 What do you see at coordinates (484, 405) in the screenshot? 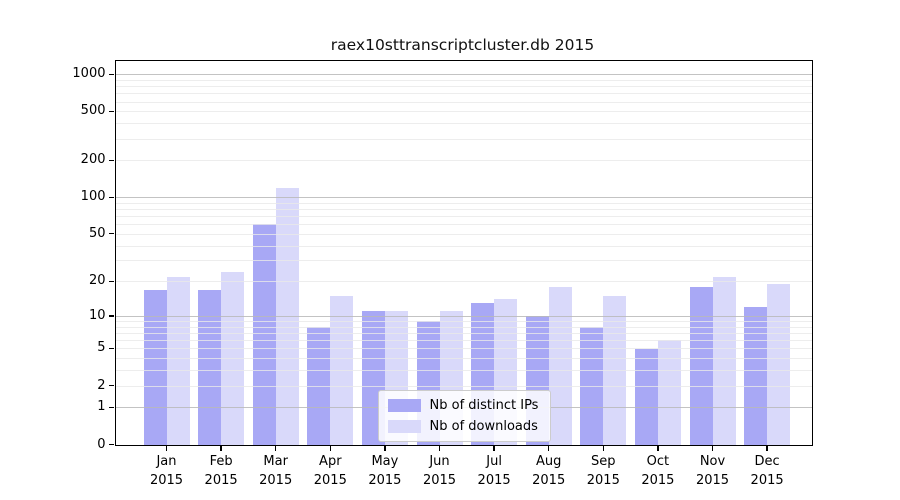
I see `legend-label-distinct-ips: Nb of distinct IPs` at bounding box center [484, 405].